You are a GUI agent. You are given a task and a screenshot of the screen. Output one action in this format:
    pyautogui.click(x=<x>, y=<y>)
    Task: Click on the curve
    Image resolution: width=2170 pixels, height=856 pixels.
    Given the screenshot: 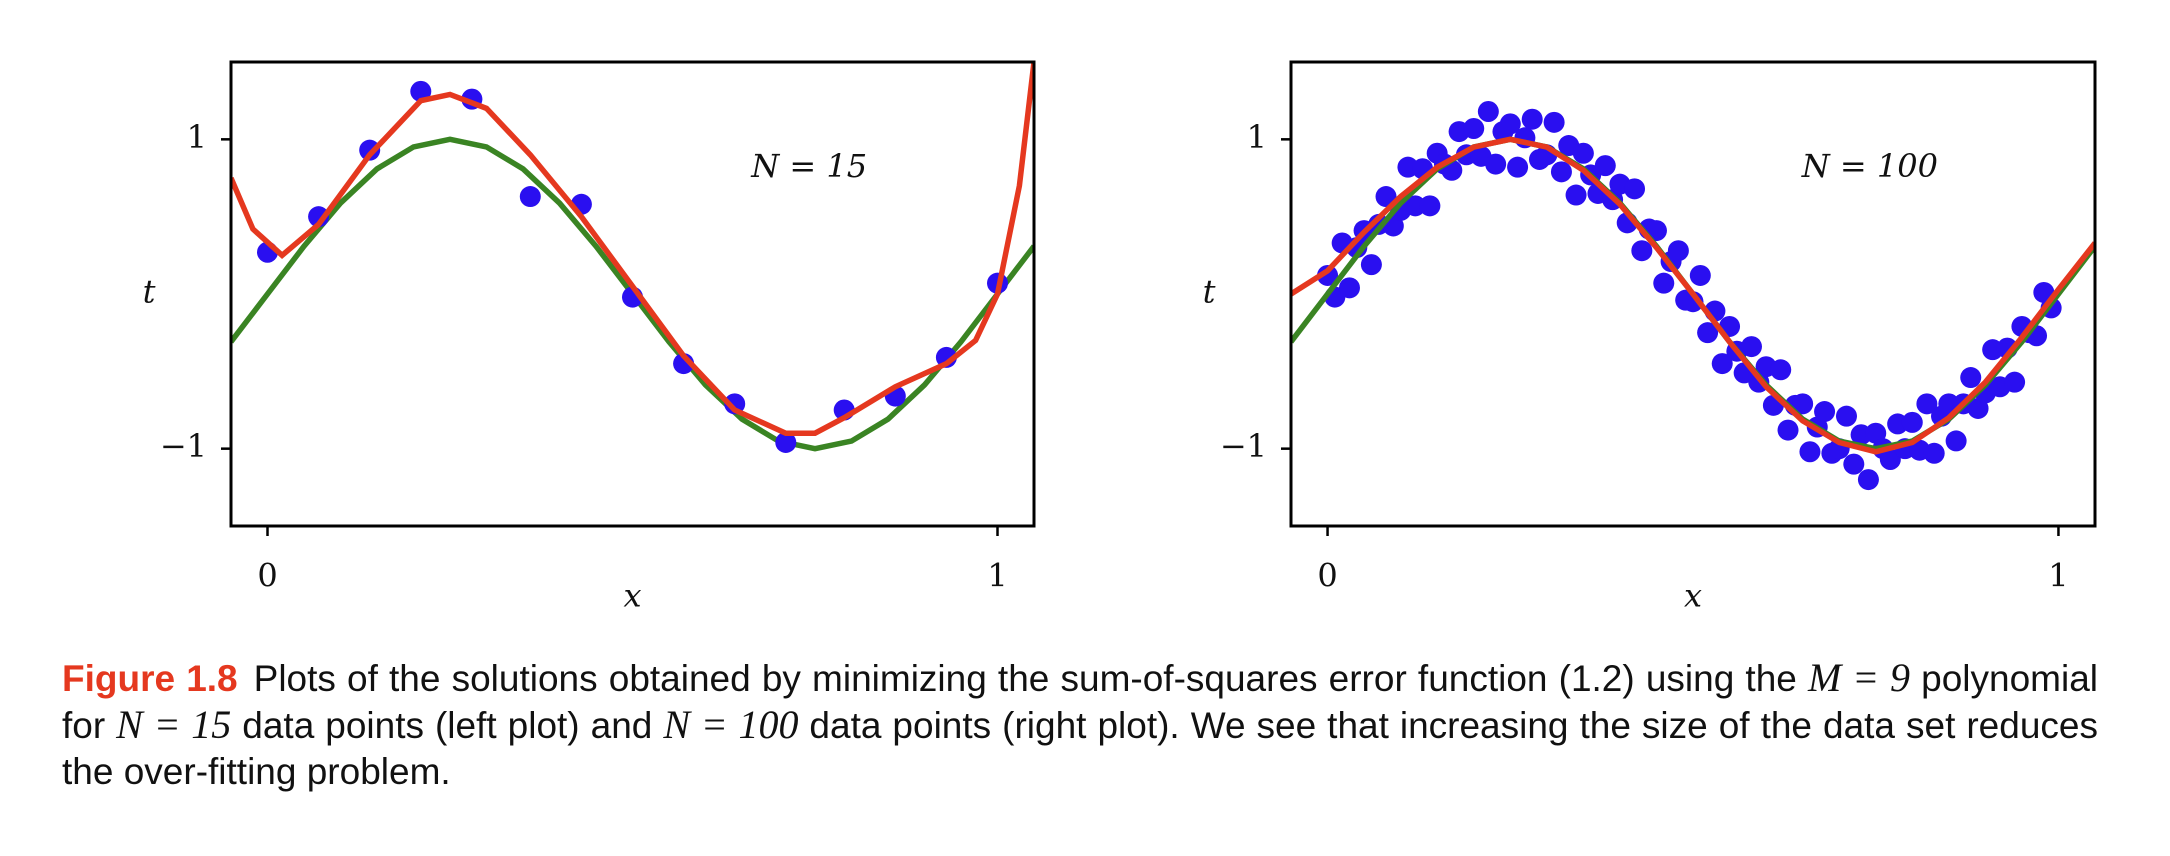 What is the action you would take?
    pyautogui.click(x=1693, y=295)
    